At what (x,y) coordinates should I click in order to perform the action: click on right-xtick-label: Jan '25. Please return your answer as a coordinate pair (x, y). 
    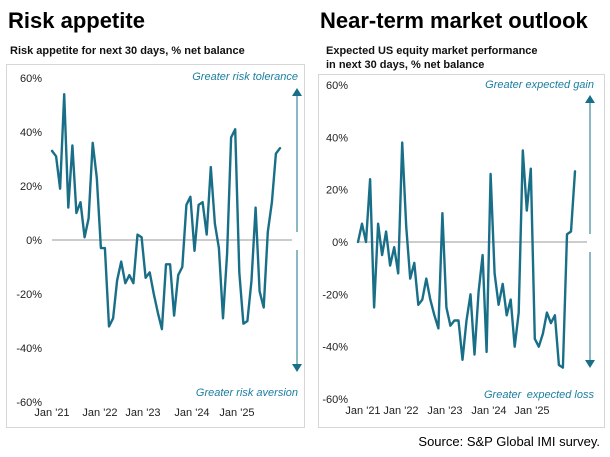
    Looking at the image, I should click on (531, 411).